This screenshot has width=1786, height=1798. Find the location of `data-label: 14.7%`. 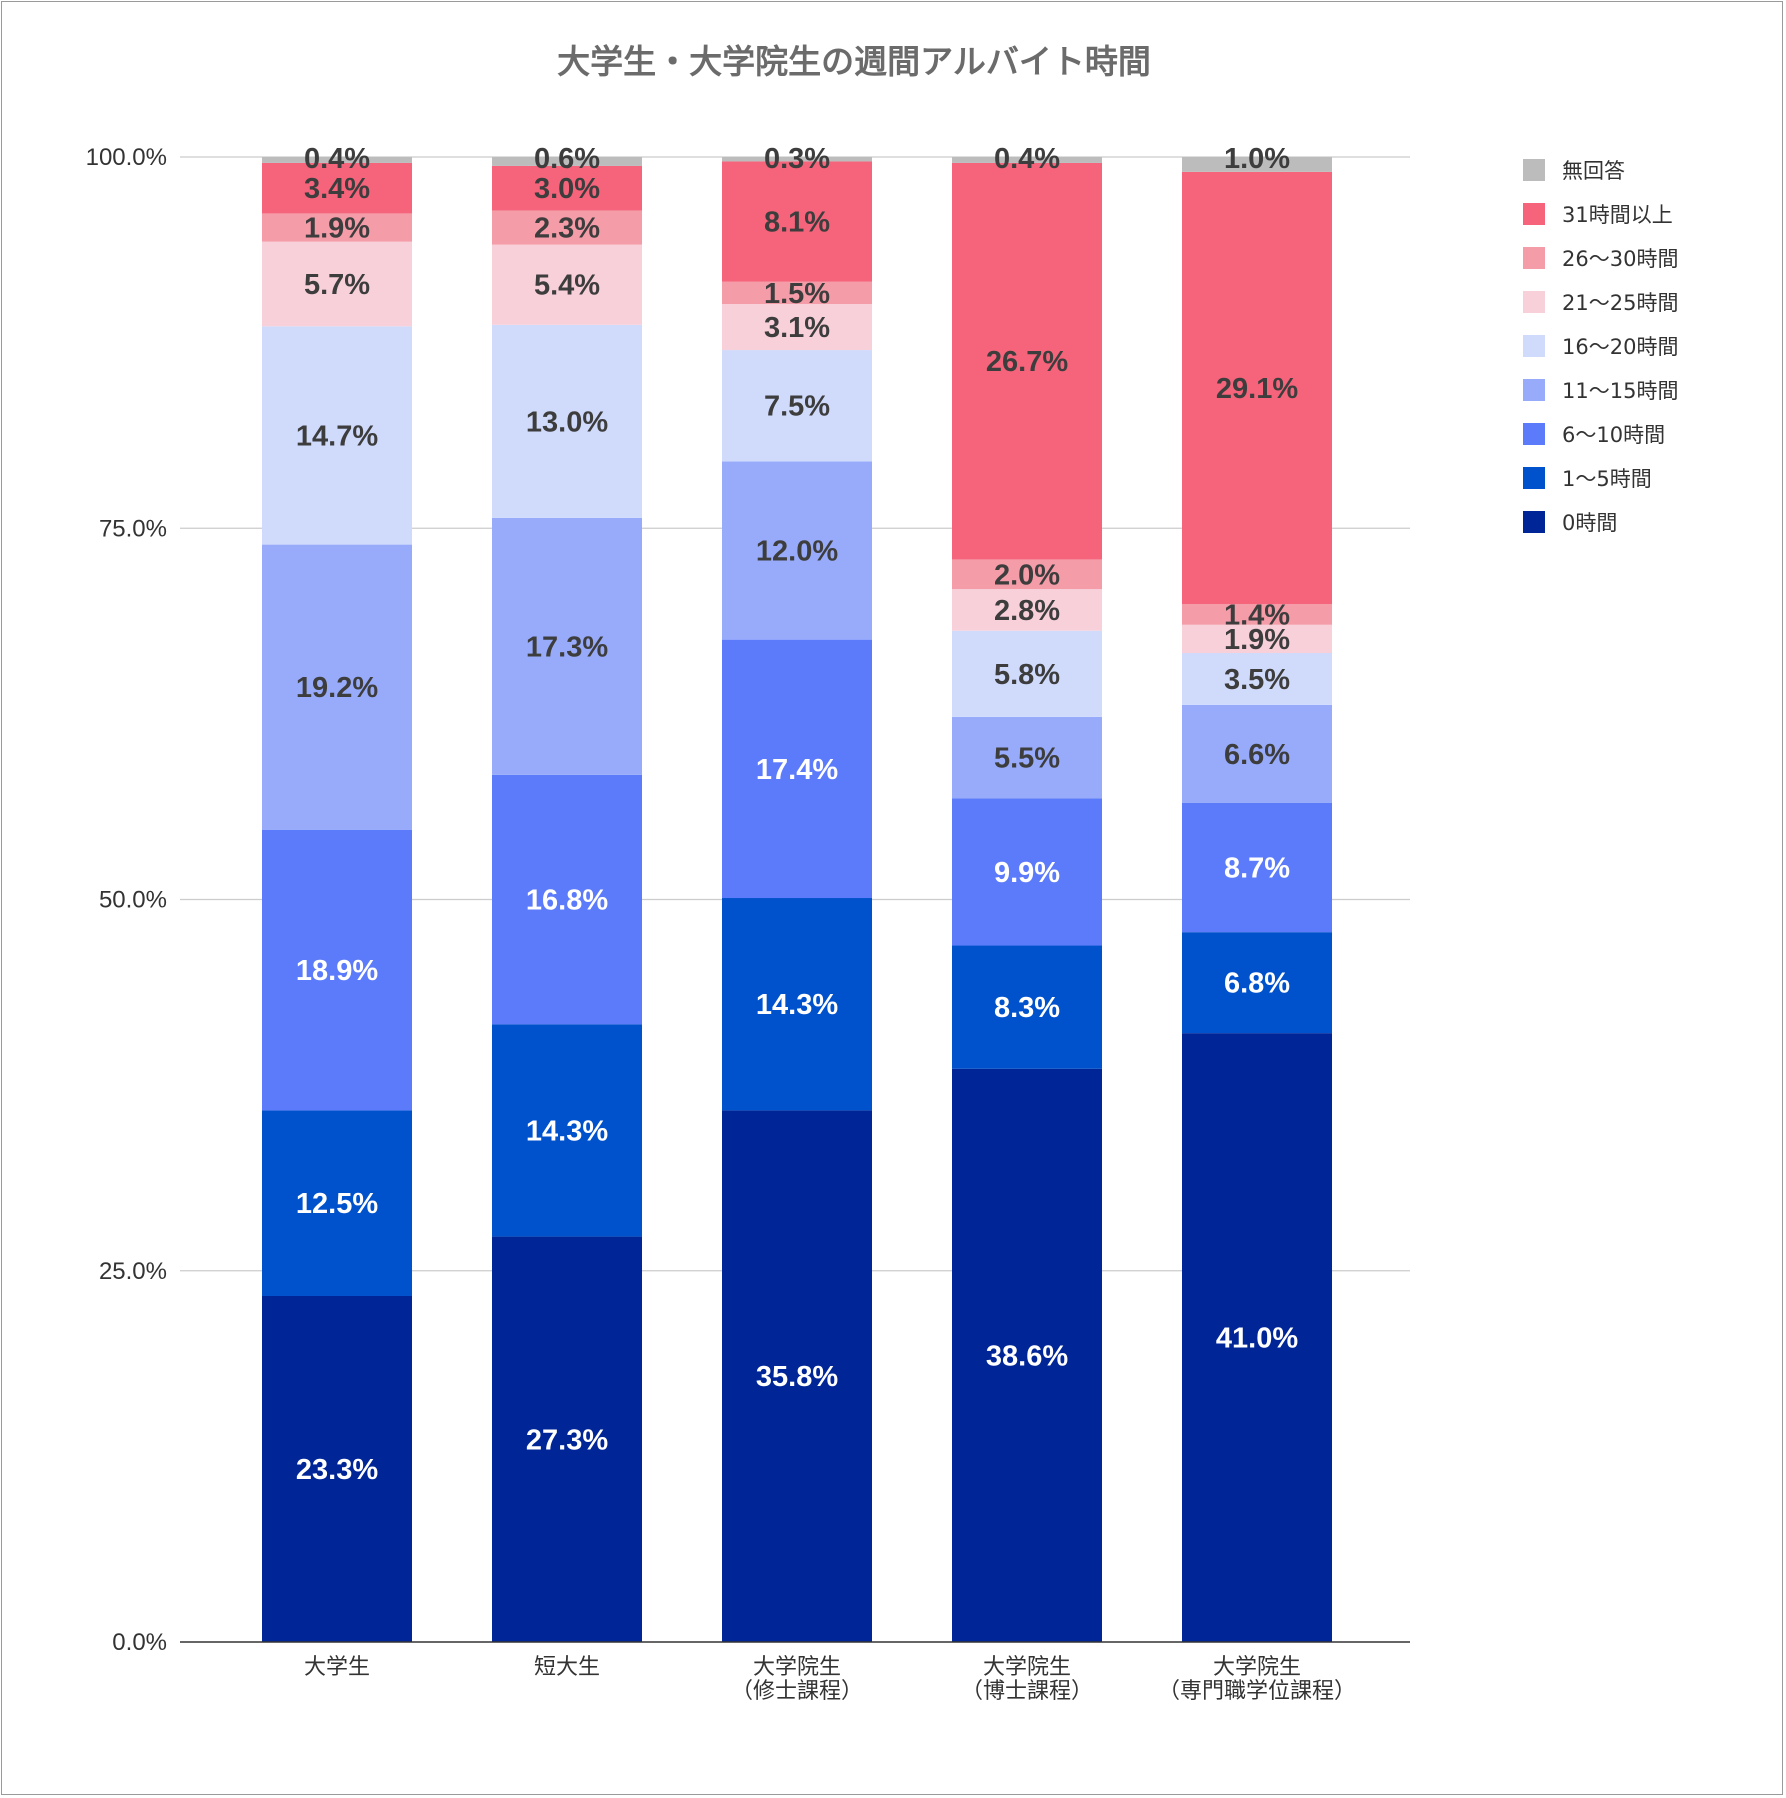

data-label: 14.7% is located at coordinates (337, 436).